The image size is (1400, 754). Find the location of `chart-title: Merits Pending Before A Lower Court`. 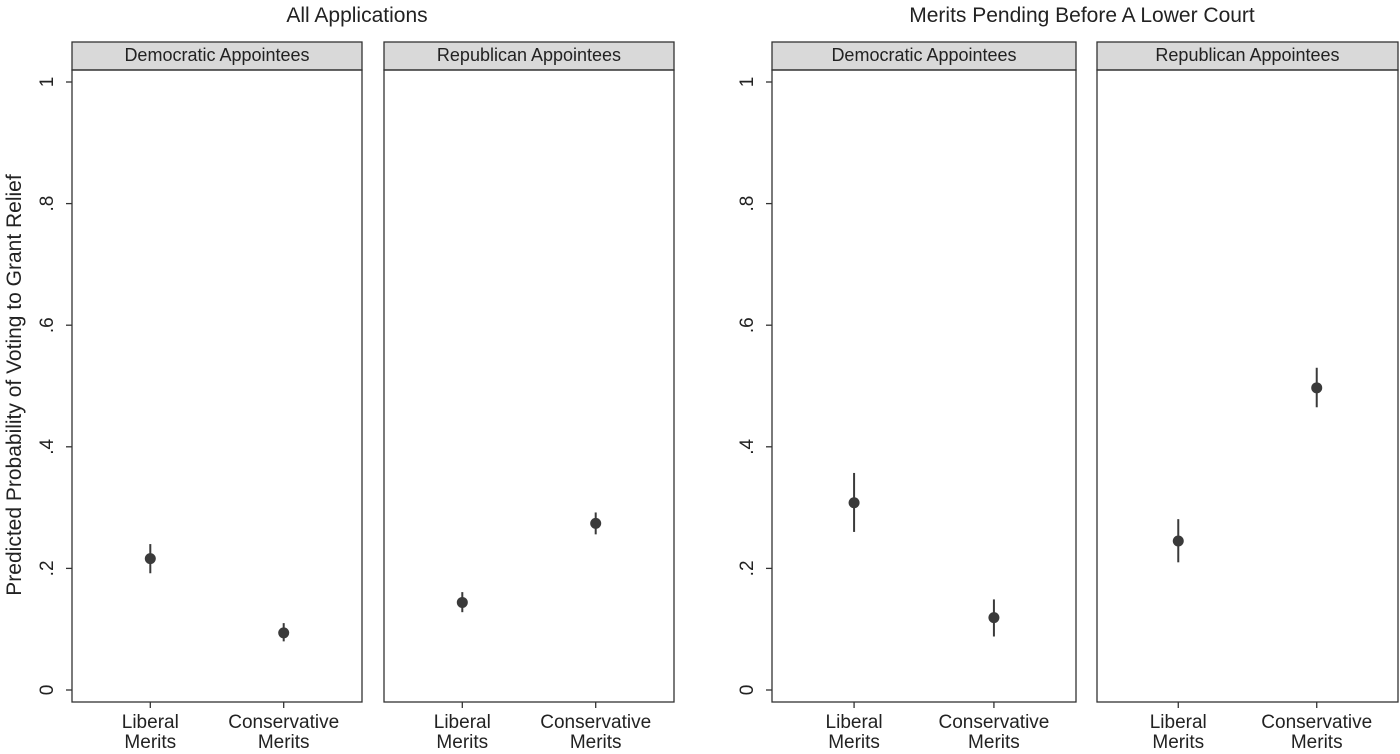

chart-title: Merits Pending Before A Lower Court is located at coordinates (1082, 15).